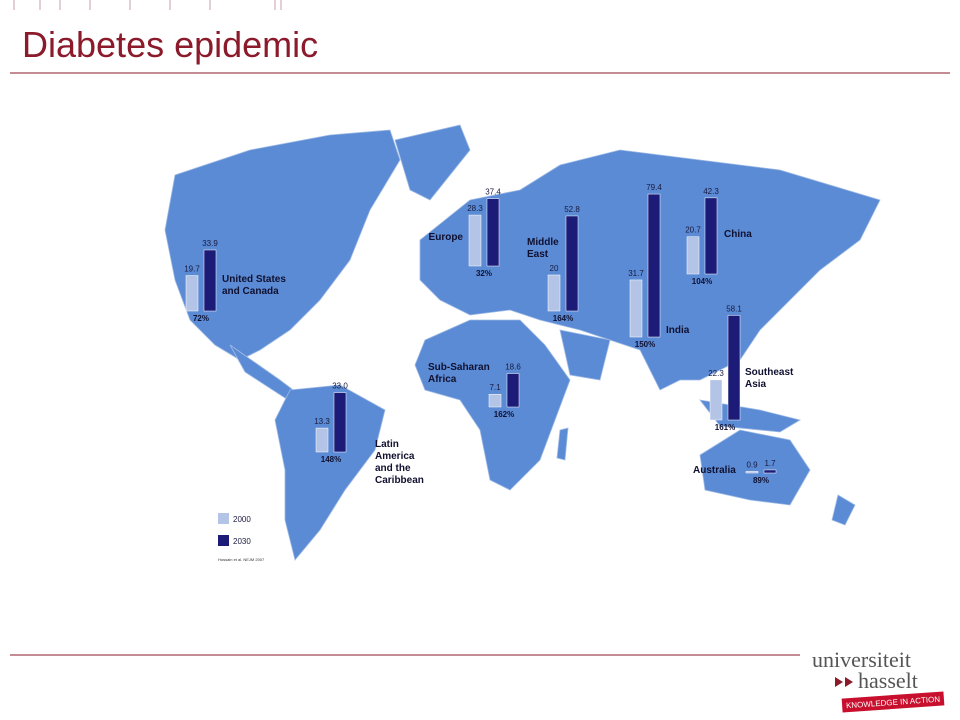 This screenshot has width=960, height=720. I want to click on increase-label: 104%, so click(702, 281).